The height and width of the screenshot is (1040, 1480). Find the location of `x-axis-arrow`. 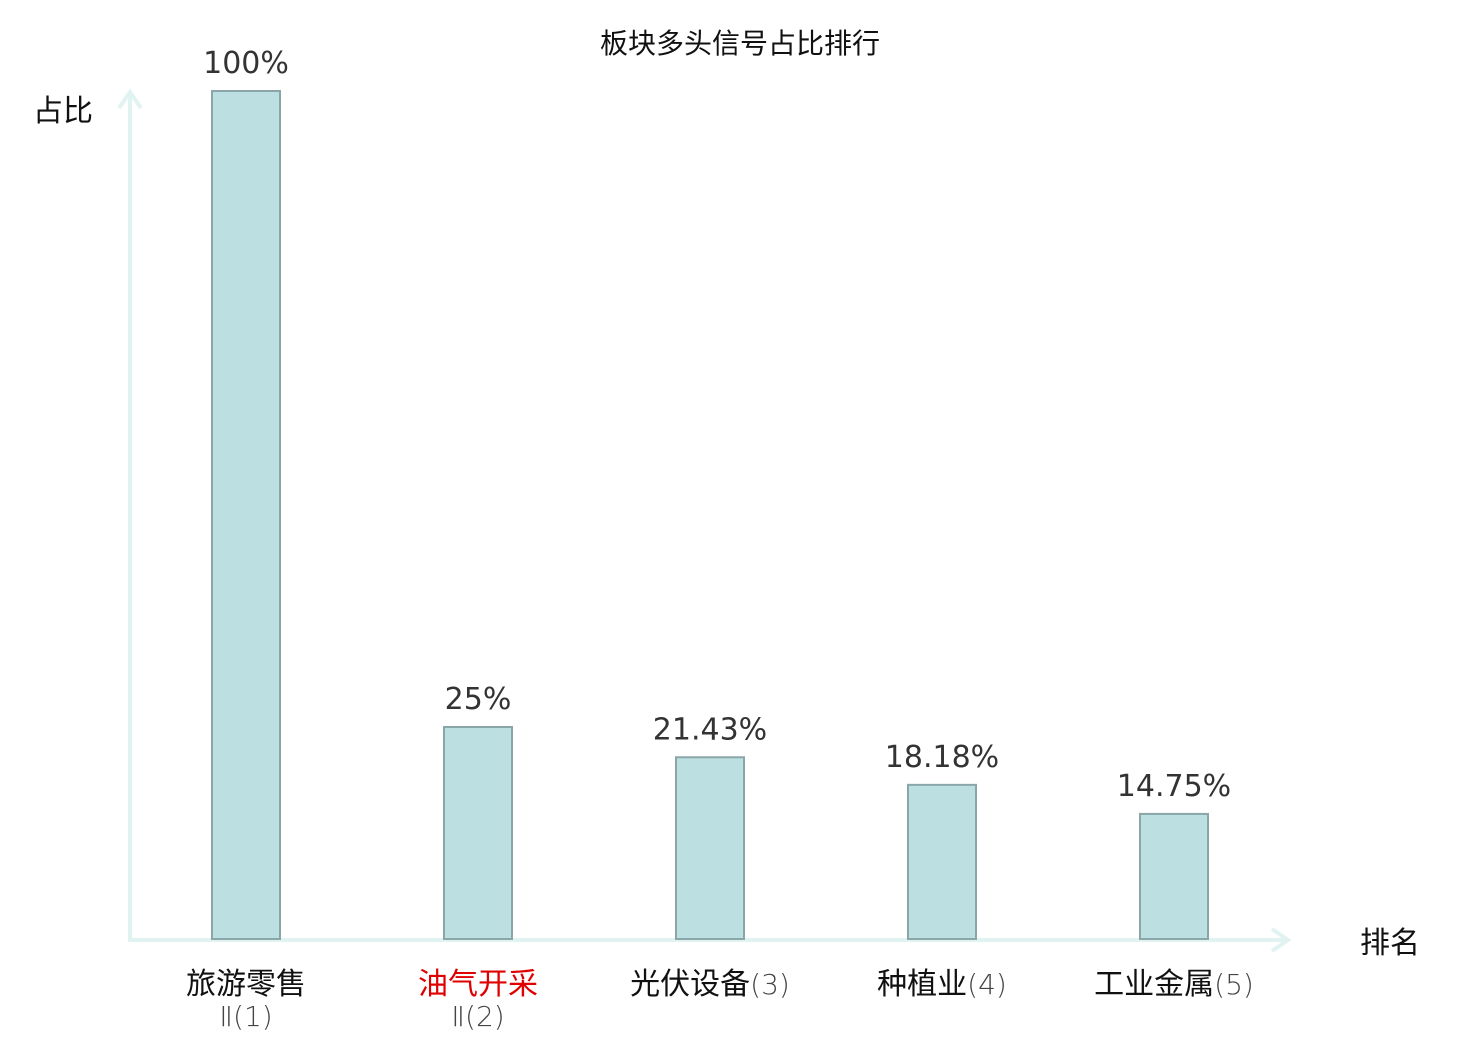

x-axis-arrow is located at coordinates (1281, 940).